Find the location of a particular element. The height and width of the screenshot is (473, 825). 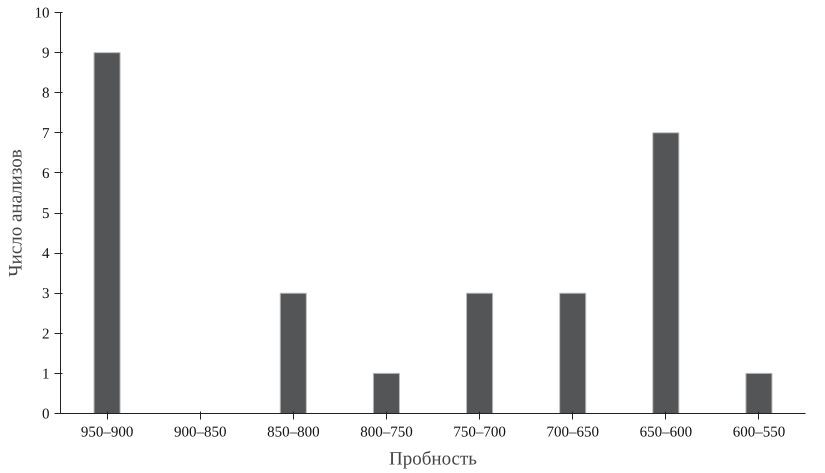

x-tick-label: 600–550 is located at coordinates (759, 432).